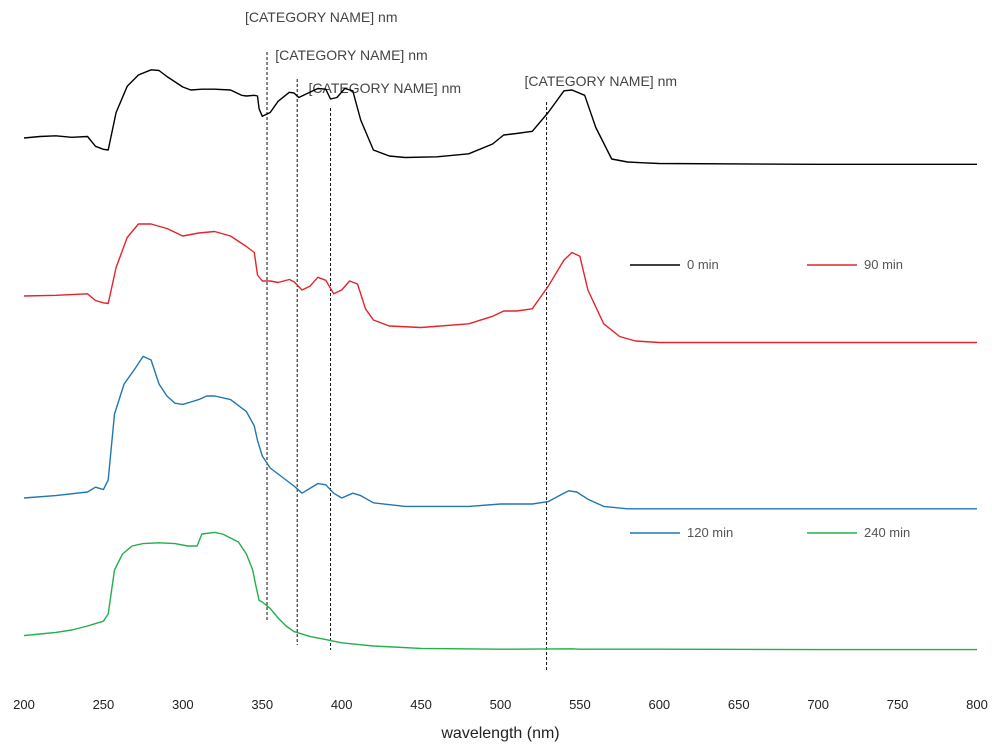 The height and width of the screenshot is (744, 992). What do you see at coordinates (710, 532) in the screenshot?
I see `legend-entry: 120 min` at bounding box center [710, 532].